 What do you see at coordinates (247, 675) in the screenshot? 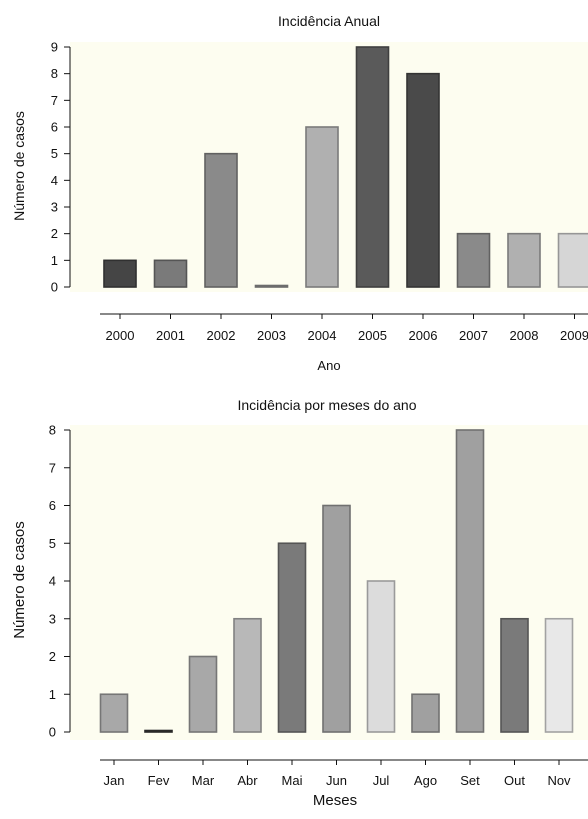
I see `bar-abr` at bounding box center [247, 675].